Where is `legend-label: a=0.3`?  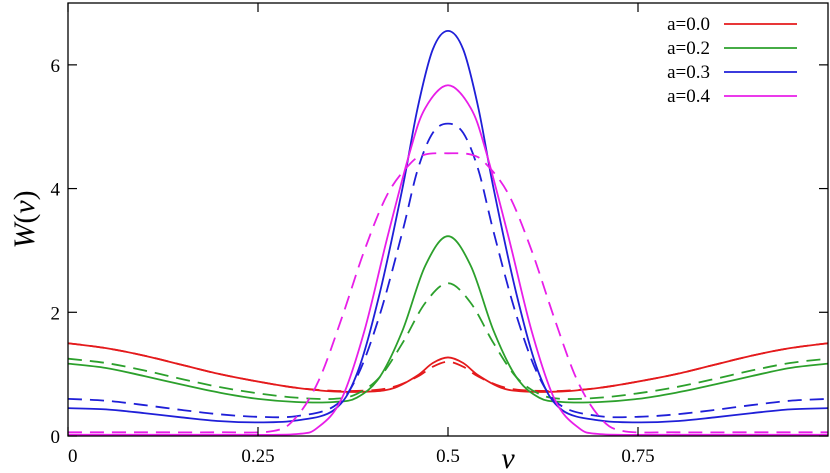
legend-label: a=0.3 is located at coordinates (688, 72).